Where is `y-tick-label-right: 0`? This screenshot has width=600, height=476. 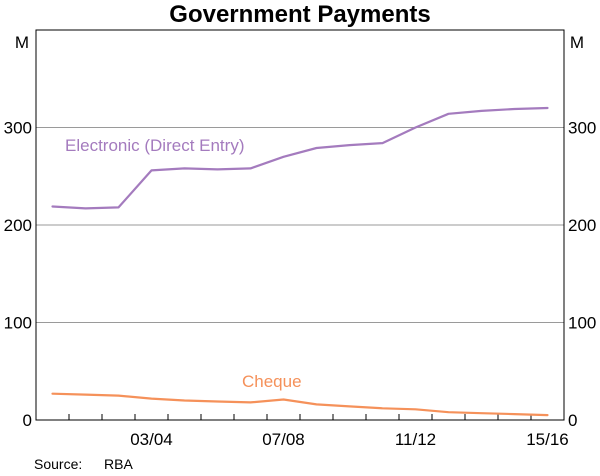
y-tick-label-right: 0 is located at coordinates (572, 420).